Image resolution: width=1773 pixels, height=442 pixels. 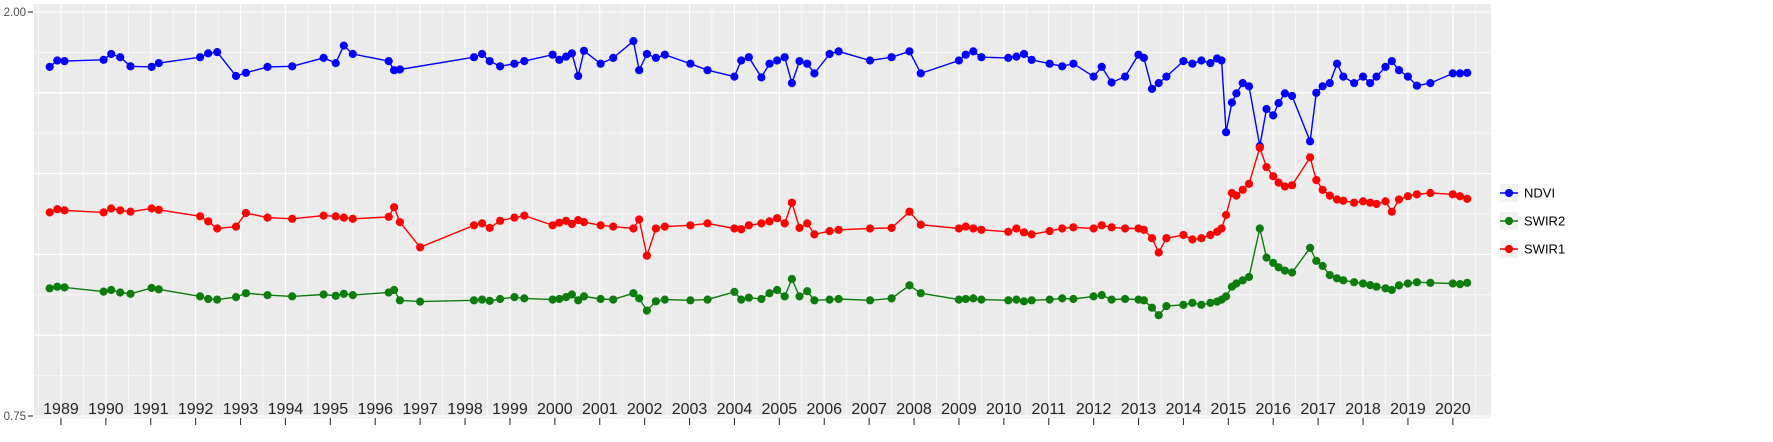 What do you see at coordinates (645, 409) in the screenshot?
I see `x-tick-label: 2002` at bounding box center [645, 409].